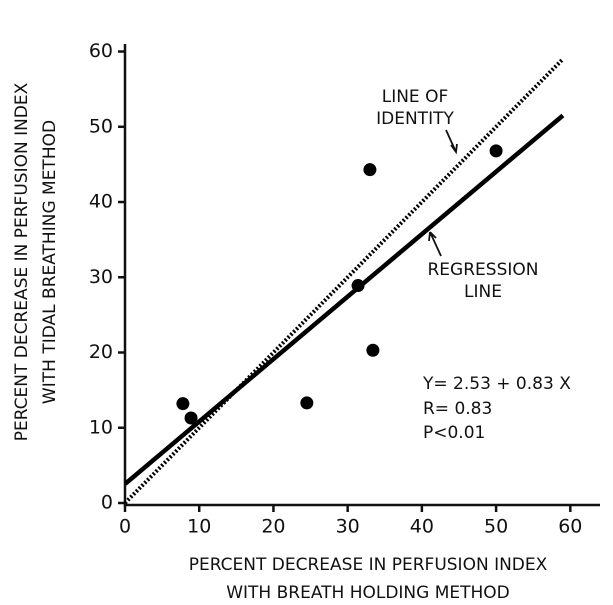  Describe the element at coordinates (101, 202) in the screenshot. I see `y-tick-label: 40` at that location.